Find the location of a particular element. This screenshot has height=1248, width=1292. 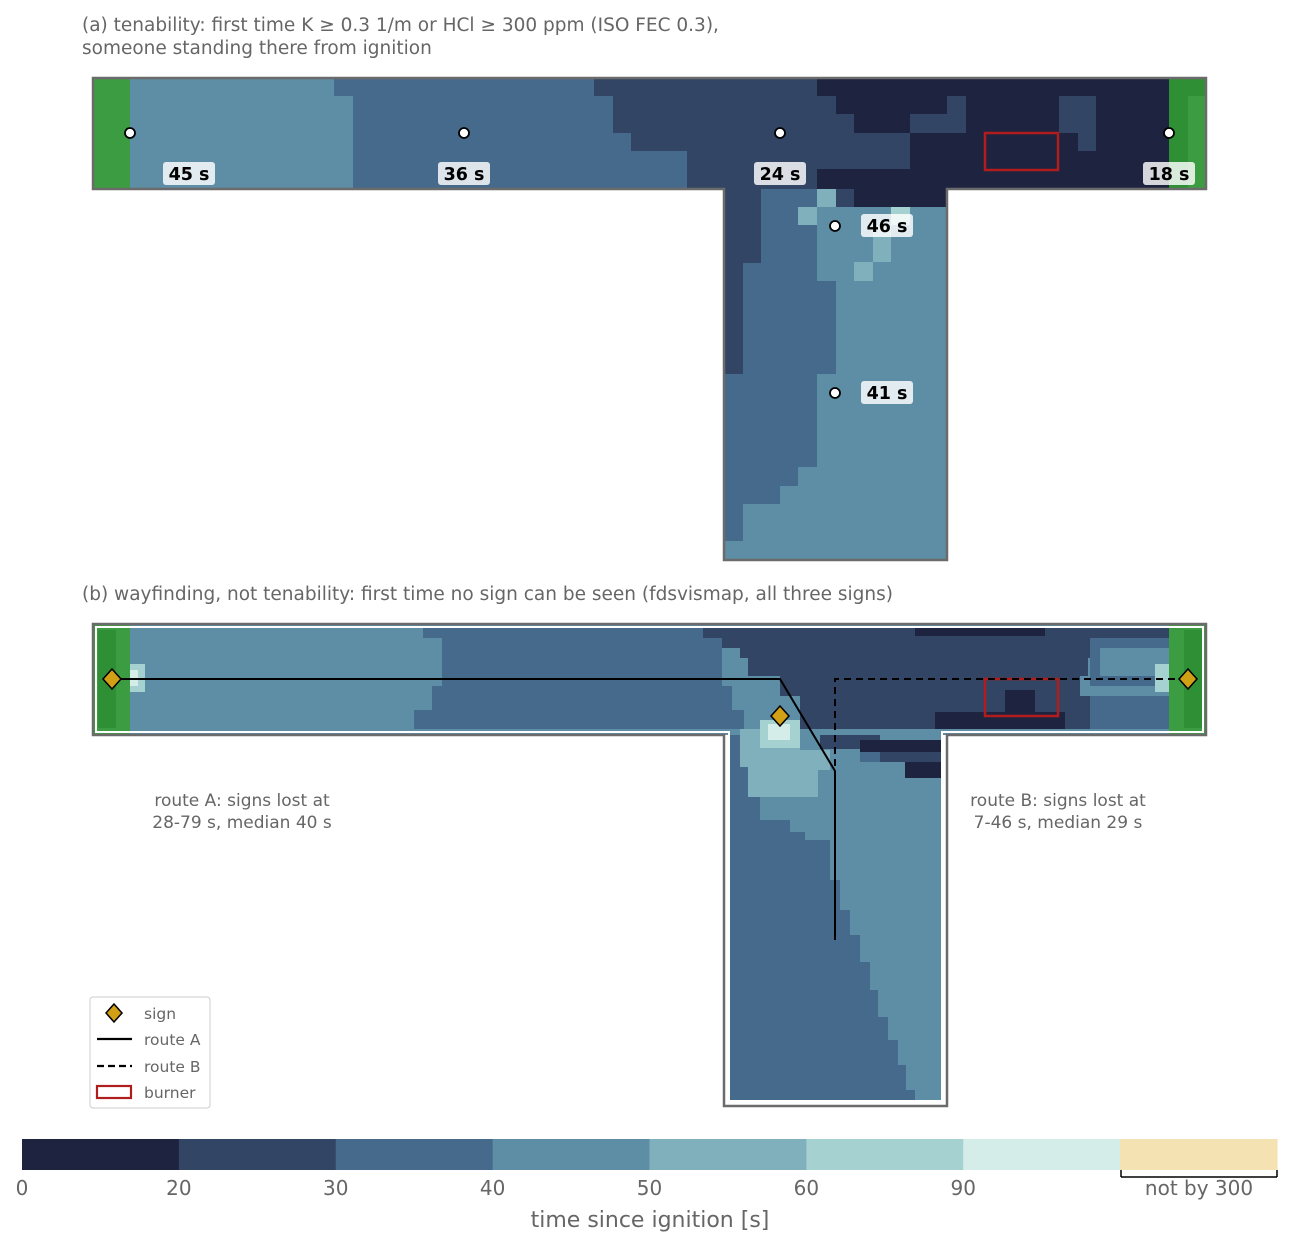

colorbar-tick-label: 0 is located at coordinates (22, 1188).